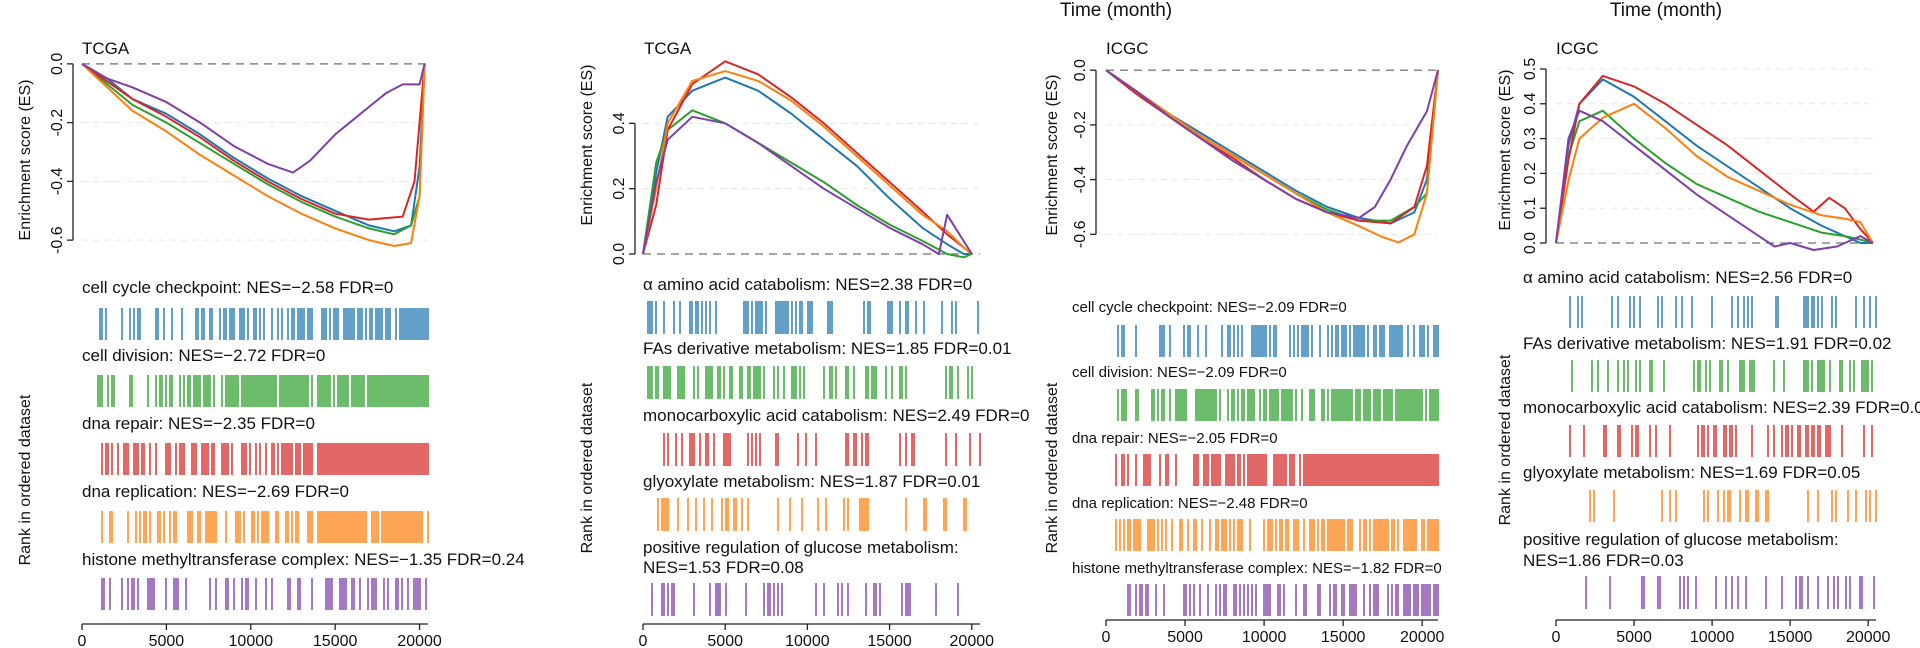 The image size is (1920, 648). What do you see at coordinates (807, 640) in the screenshot?
I see `panel-2-xtick-label-3: 10000` at bounding box center [807, 640].